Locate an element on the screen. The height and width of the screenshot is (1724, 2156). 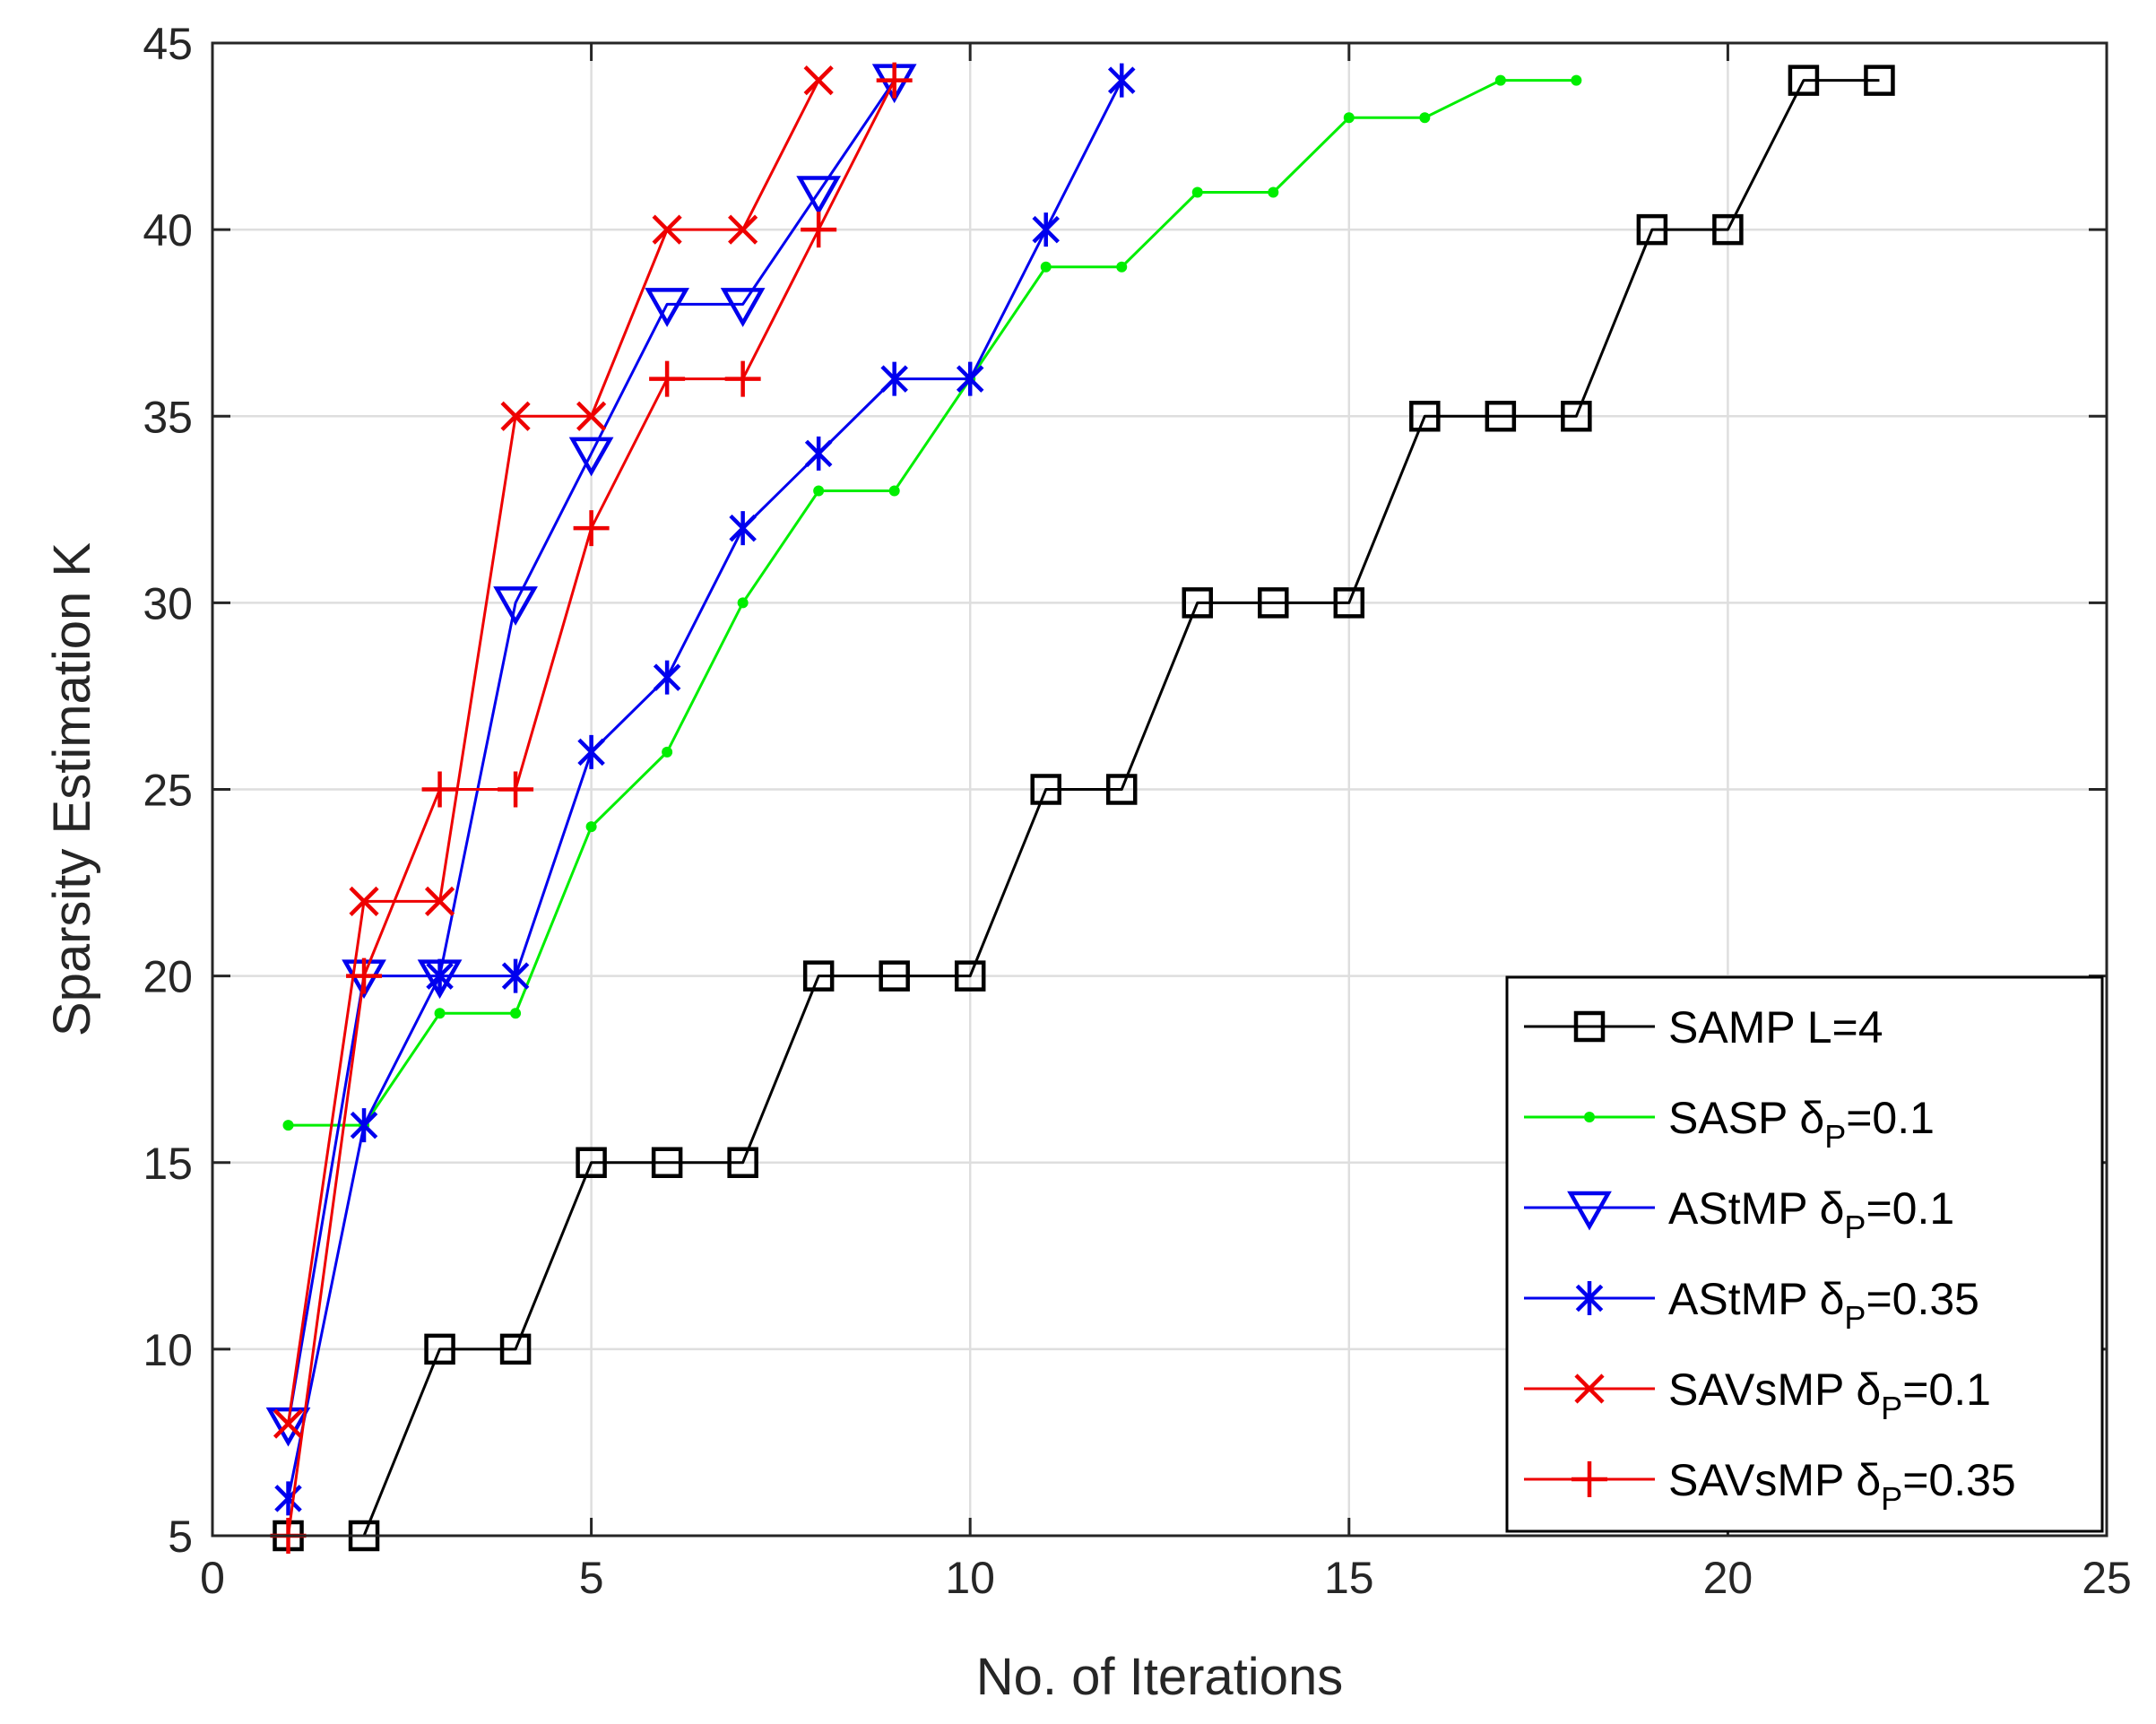
legend-item: AStMP δP=0.35 is located at coordinates (1751, 1305).